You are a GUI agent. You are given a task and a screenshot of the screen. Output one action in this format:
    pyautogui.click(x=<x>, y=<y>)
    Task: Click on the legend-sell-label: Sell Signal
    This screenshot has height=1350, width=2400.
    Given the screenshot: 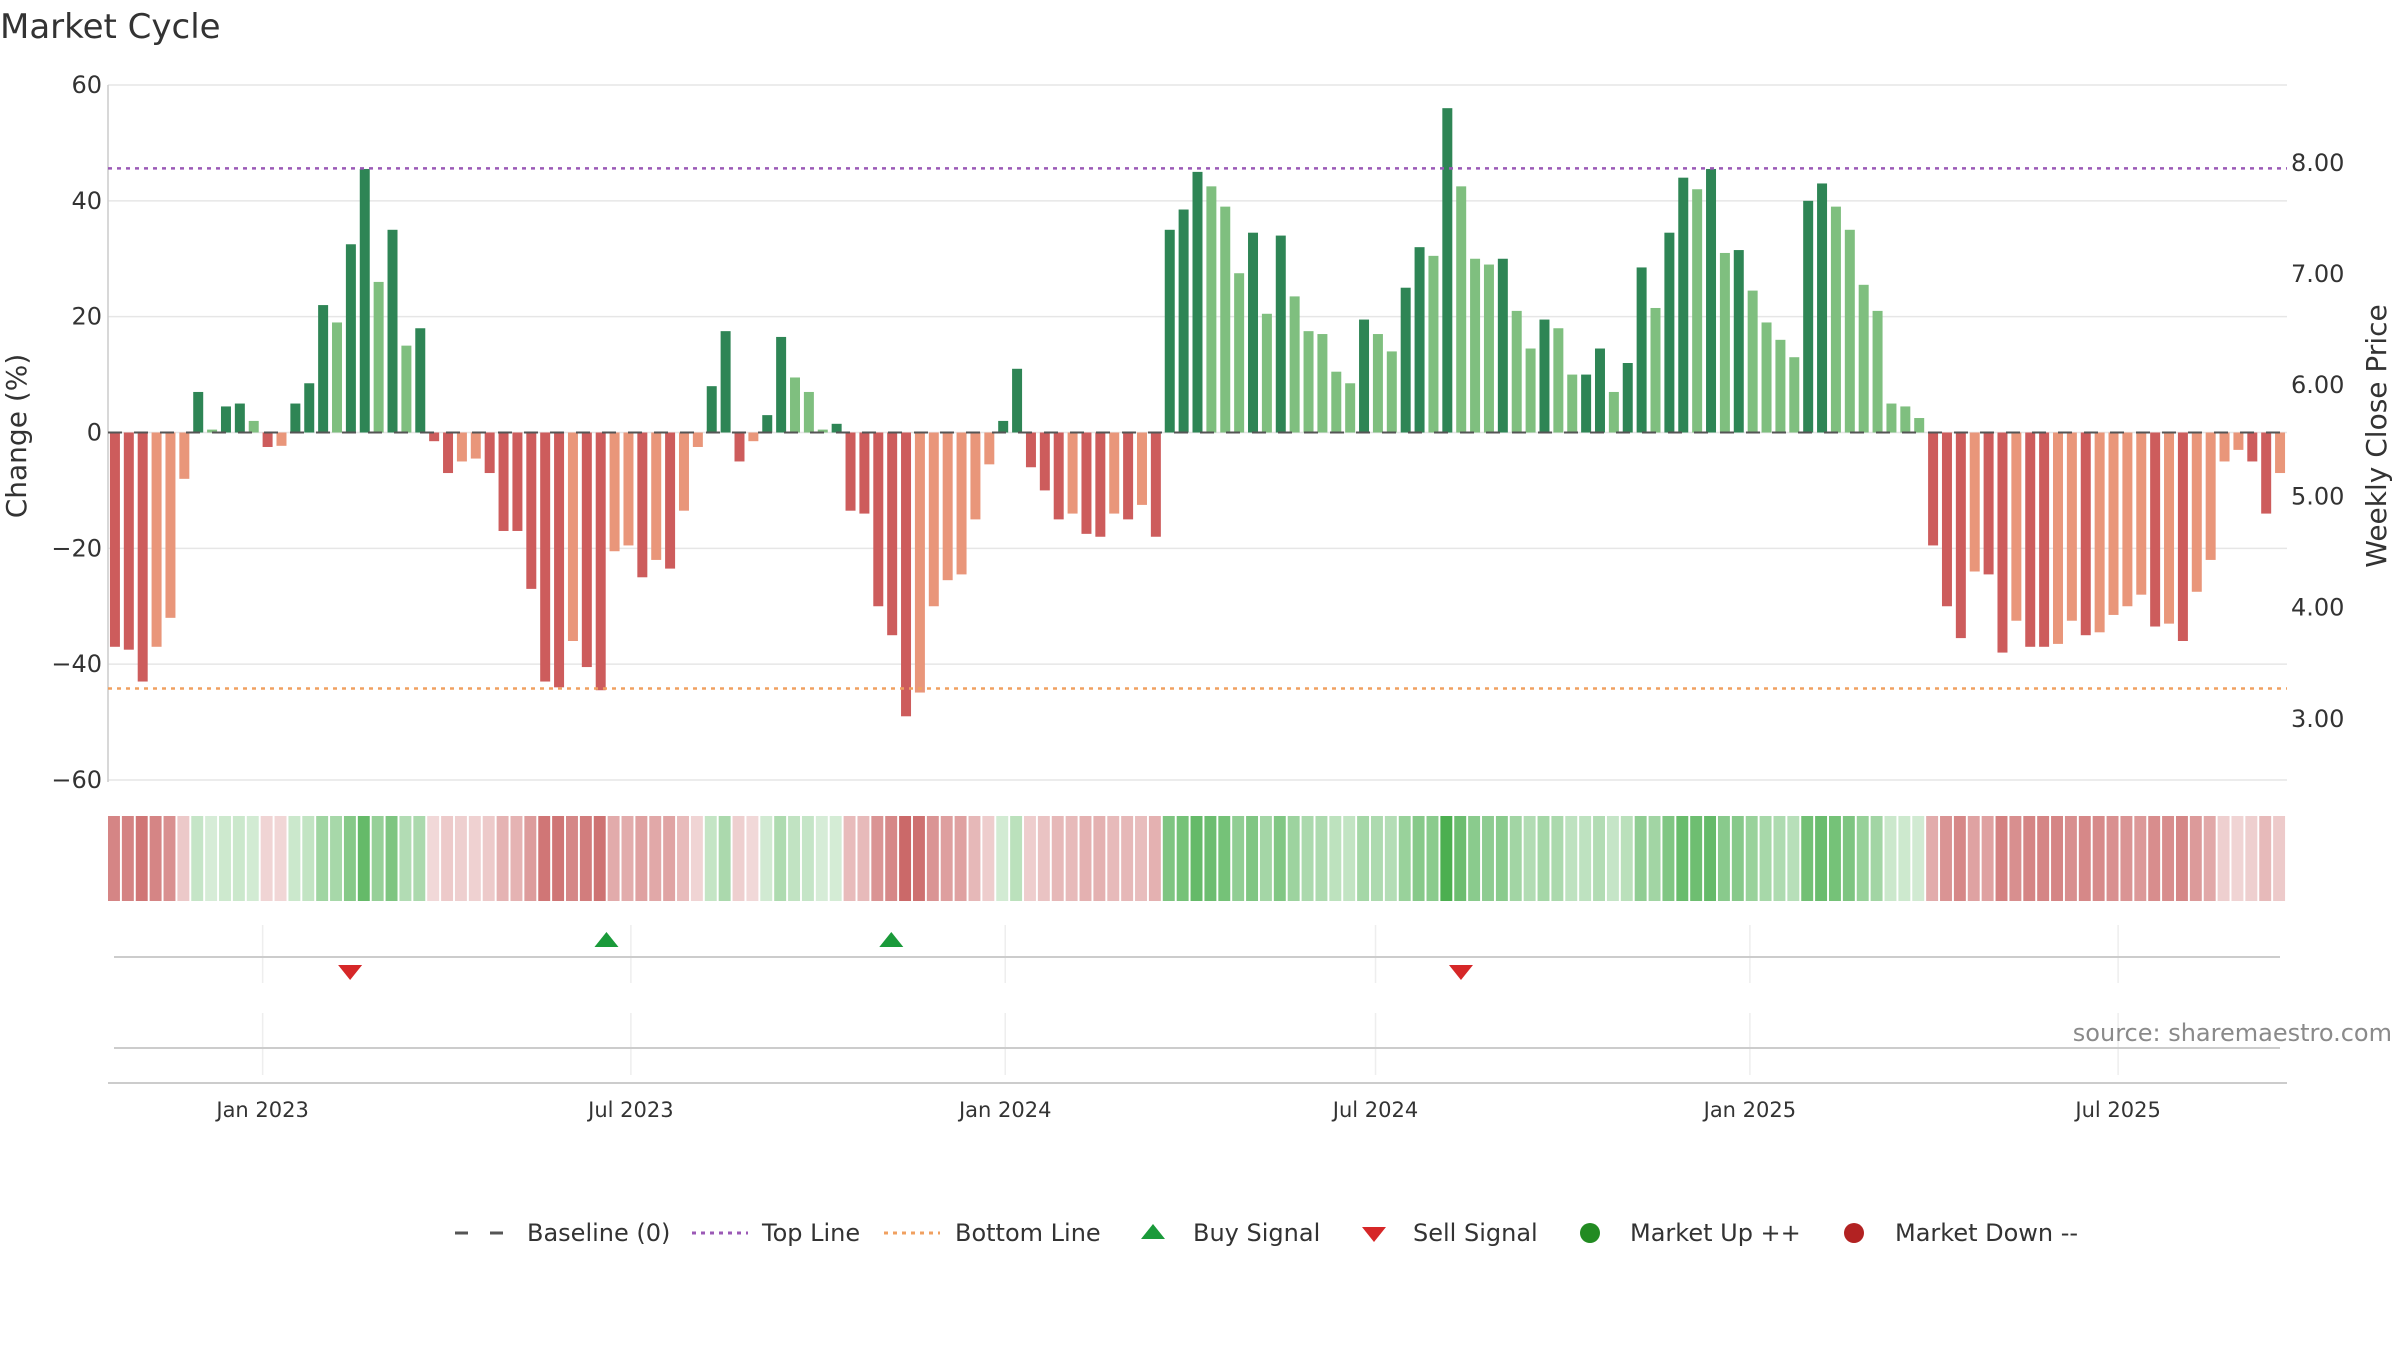 What is the action you would take?
    pyautogui.click(x=1475, y=1233)
    